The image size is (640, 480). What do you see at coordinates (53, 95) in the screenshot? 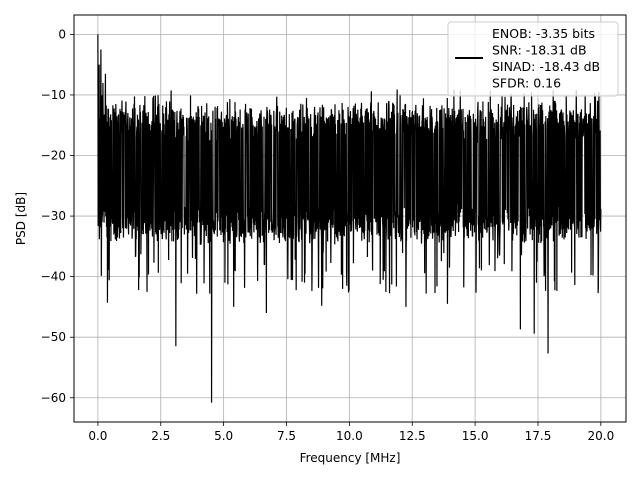
I see `y-tick-label: −10` at bounding box center [53, 95].